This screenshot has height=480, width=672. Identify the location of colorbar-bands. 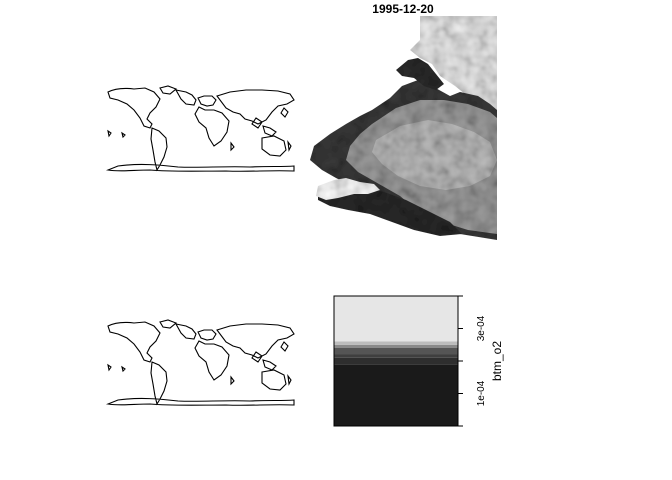
(396, 361).